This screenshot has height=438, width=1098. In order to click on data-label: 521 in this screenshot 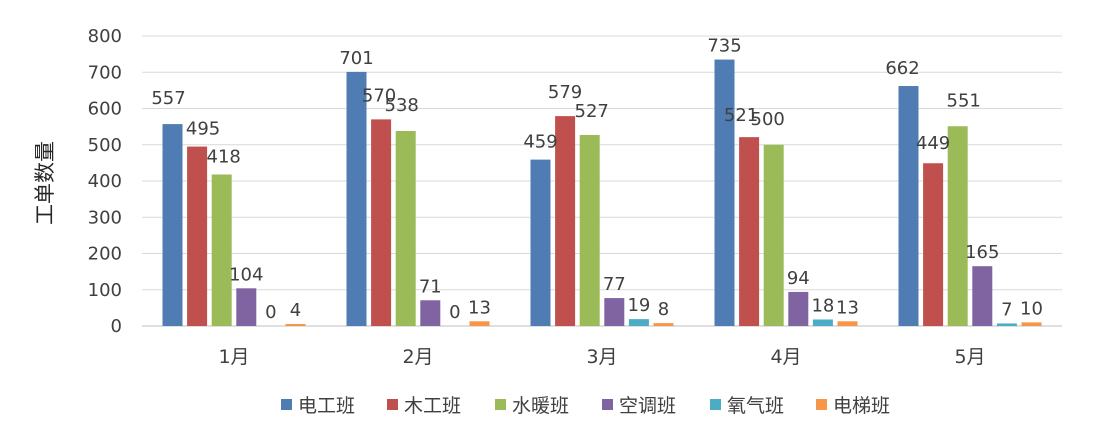, I will do `click(741, 115)`.